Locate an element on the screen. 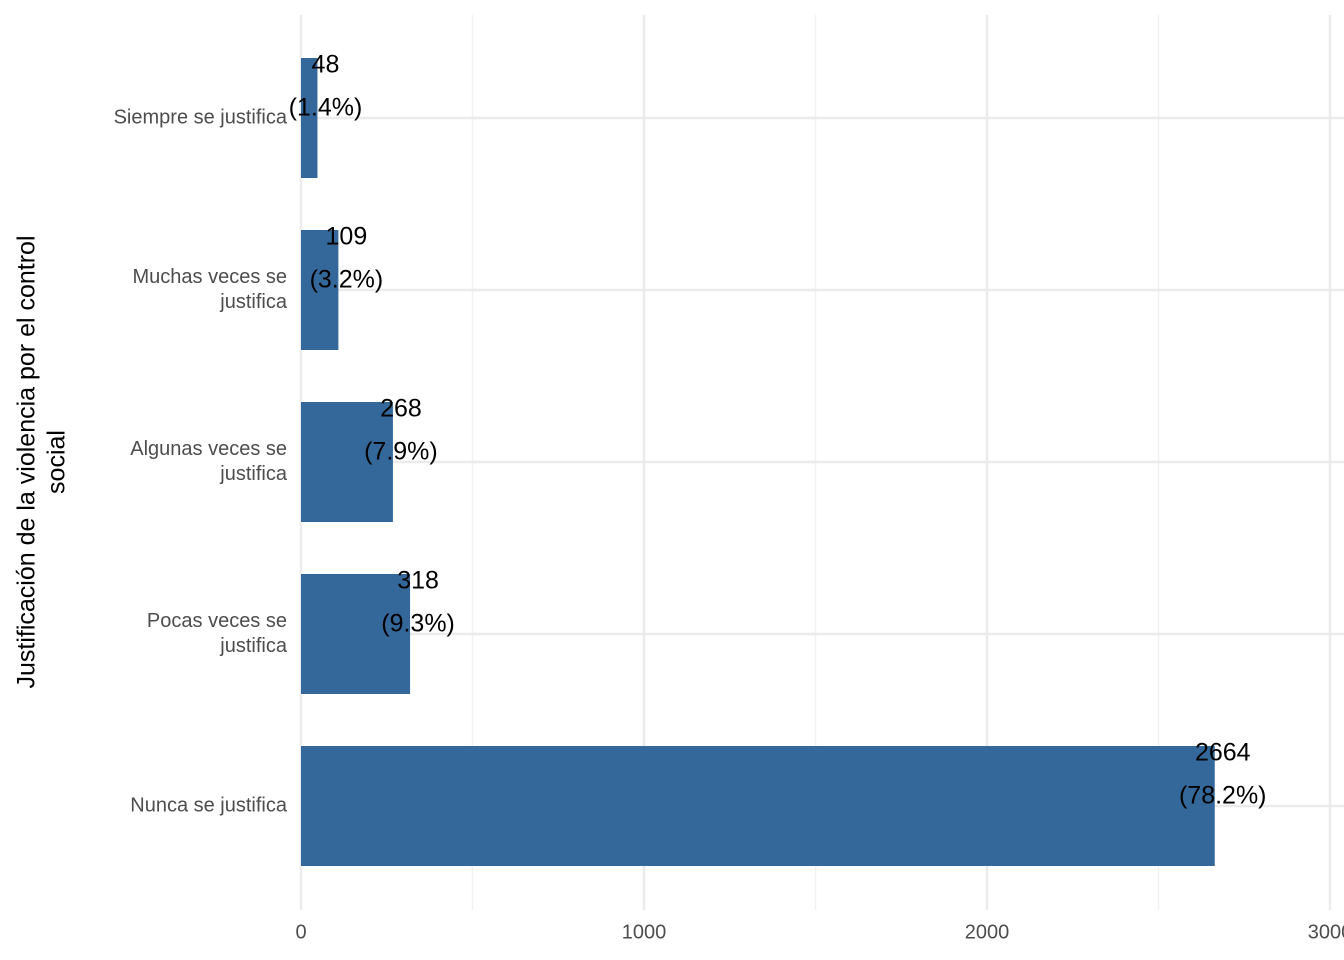  y-tick-label: Muchas veces se justifica is located at coordinates (209, 289).